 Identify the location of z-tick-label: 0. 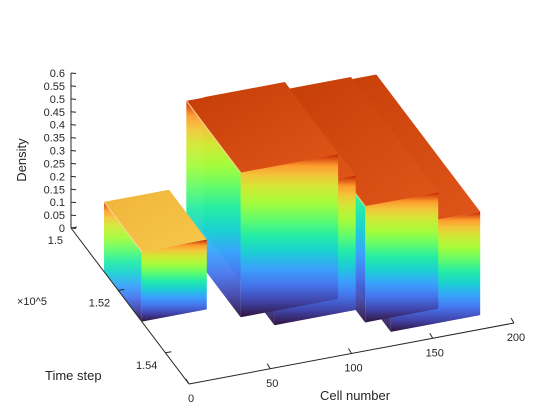
(62, 229).